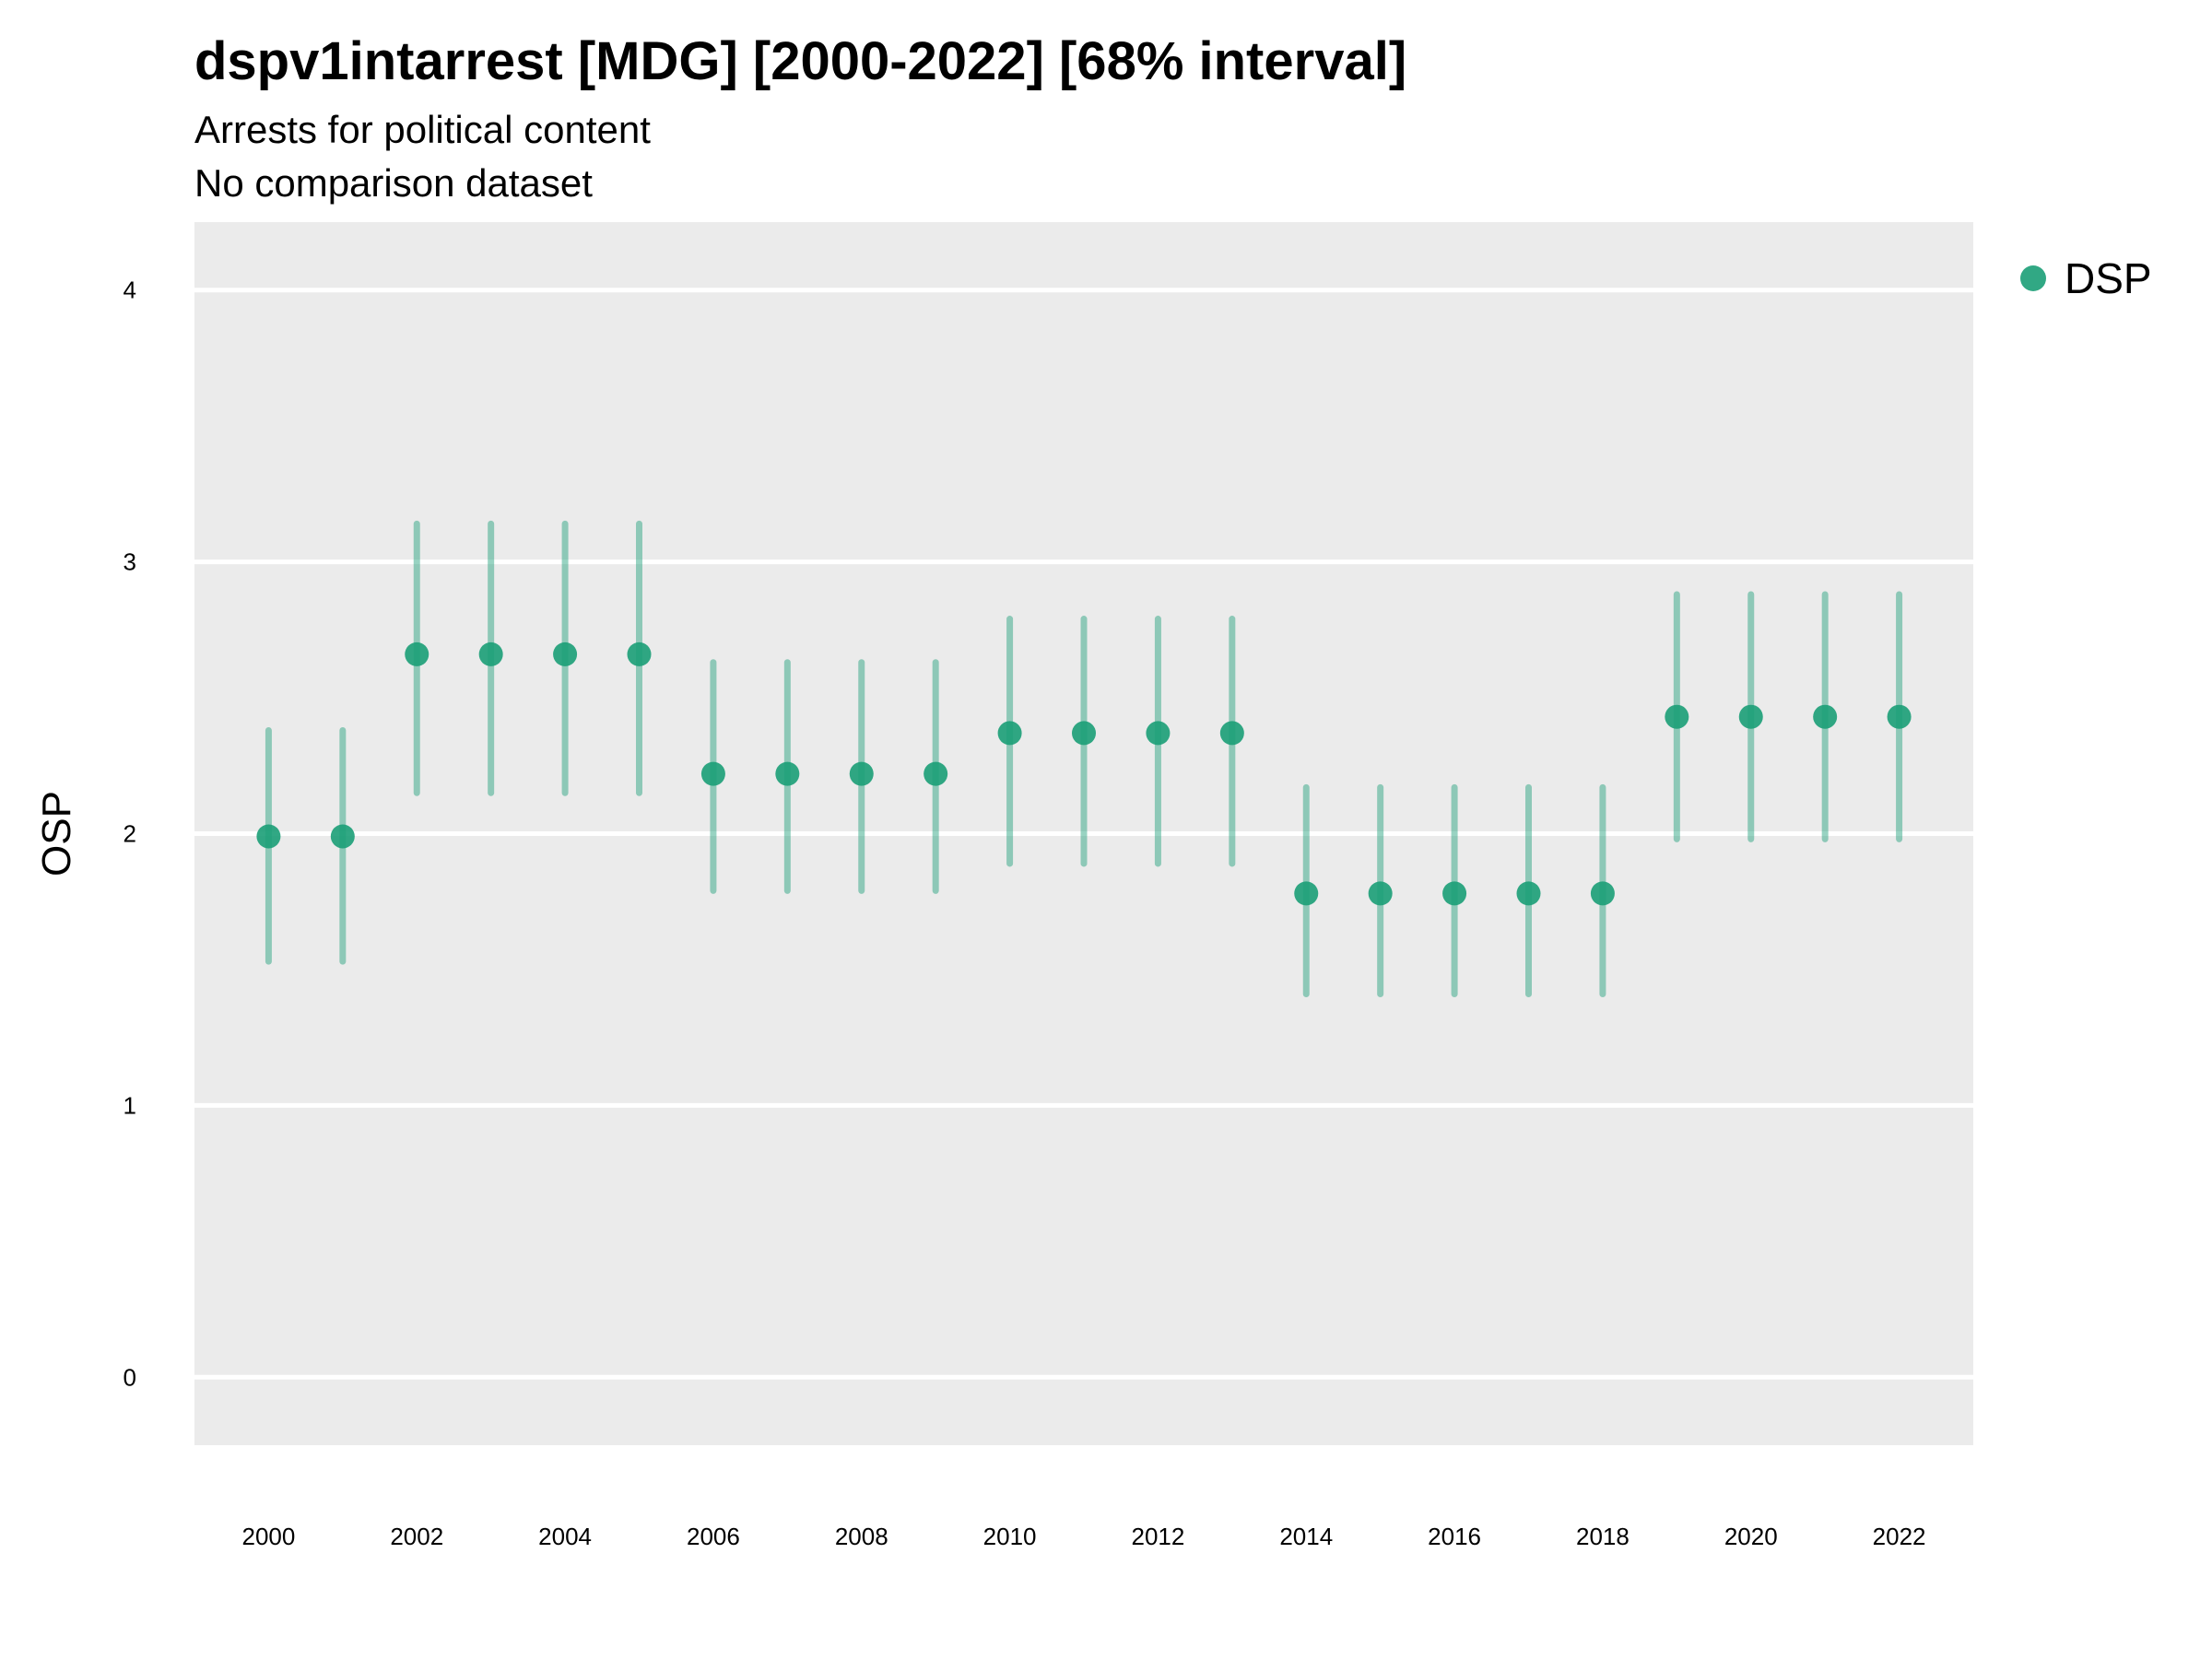 The image size is (2212, 1659). I want to click on y-tick-label: 4, so click(130, 290).